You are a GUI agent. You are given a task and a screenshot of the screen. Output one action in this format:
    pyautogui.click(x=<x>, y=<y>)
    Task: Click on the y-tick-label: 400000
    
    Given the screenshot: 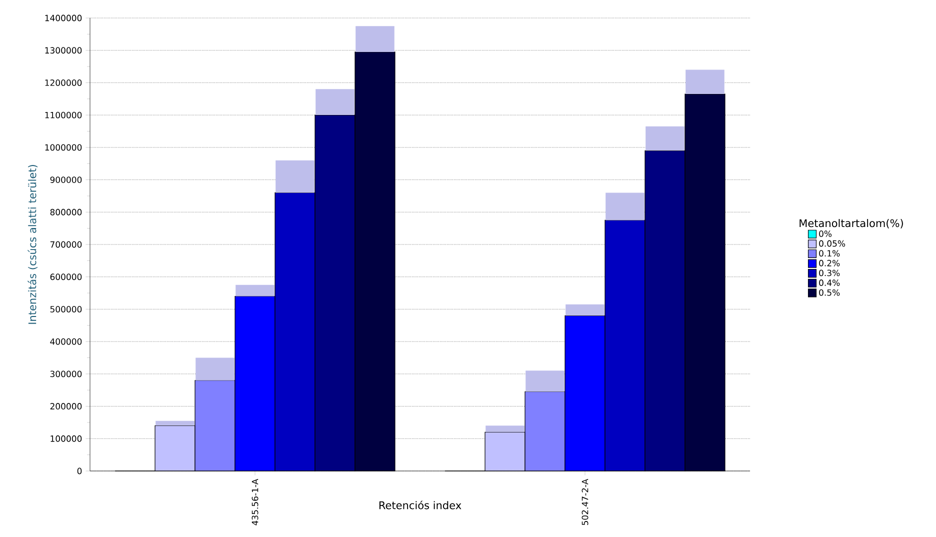 What is the action you would take?
    pyautogui.click(x=66, y=341)
    